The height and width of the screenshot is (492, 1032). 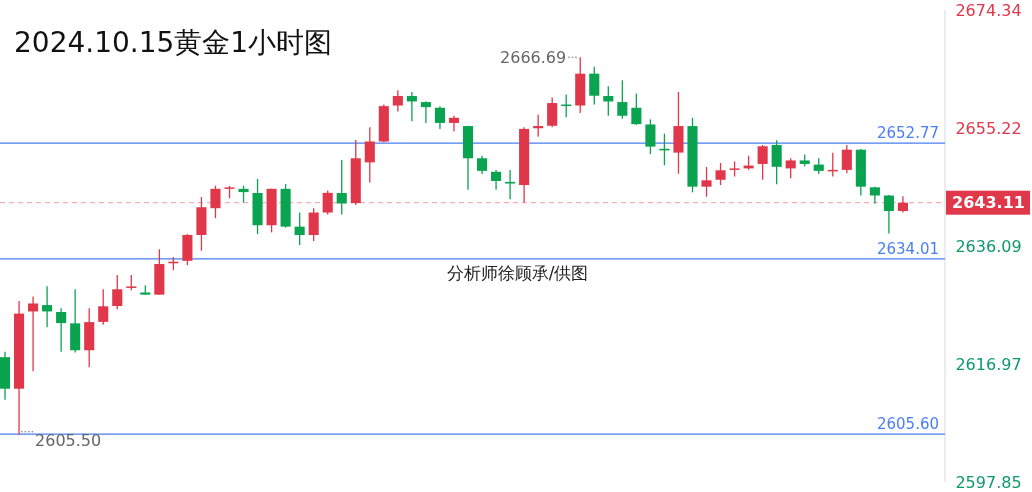 What do you see at coordinates (907, 133) in the screenshot?
I see `ref-line-label: 2652.77` at bounding box center [907, 133].